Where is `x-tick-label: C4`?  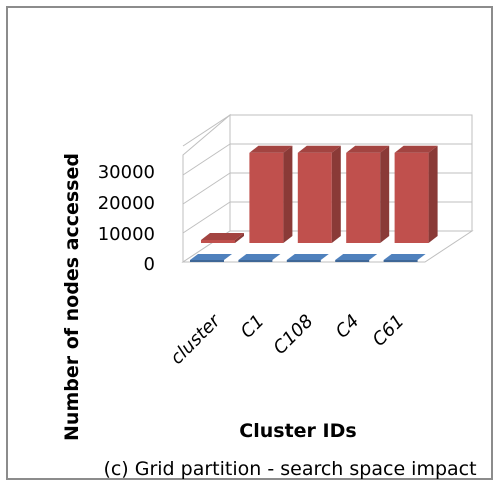
x-tick-label: C4 is located at coordinates (348, 327).